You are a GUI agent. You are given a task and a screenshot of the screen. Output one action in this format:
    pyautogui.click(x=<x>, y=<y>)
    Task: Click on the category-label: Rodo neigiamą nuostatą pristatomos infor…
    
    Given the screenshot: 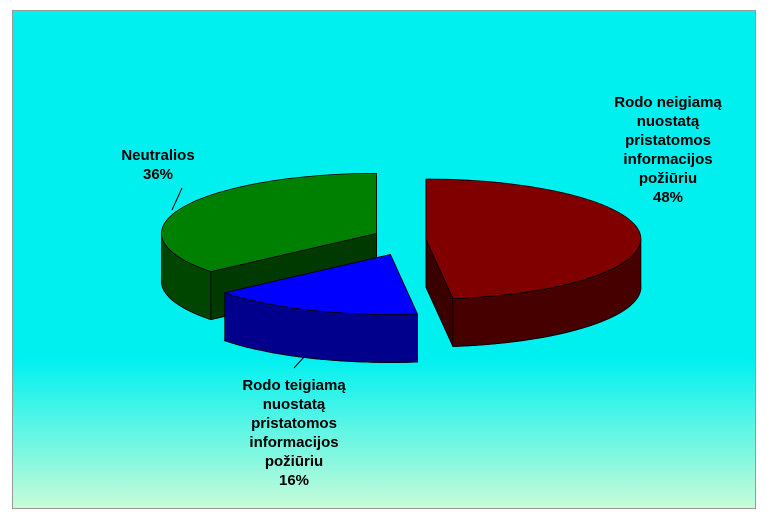 What is the action you would take?
    pyautogui.click(x=668, y=140)
    